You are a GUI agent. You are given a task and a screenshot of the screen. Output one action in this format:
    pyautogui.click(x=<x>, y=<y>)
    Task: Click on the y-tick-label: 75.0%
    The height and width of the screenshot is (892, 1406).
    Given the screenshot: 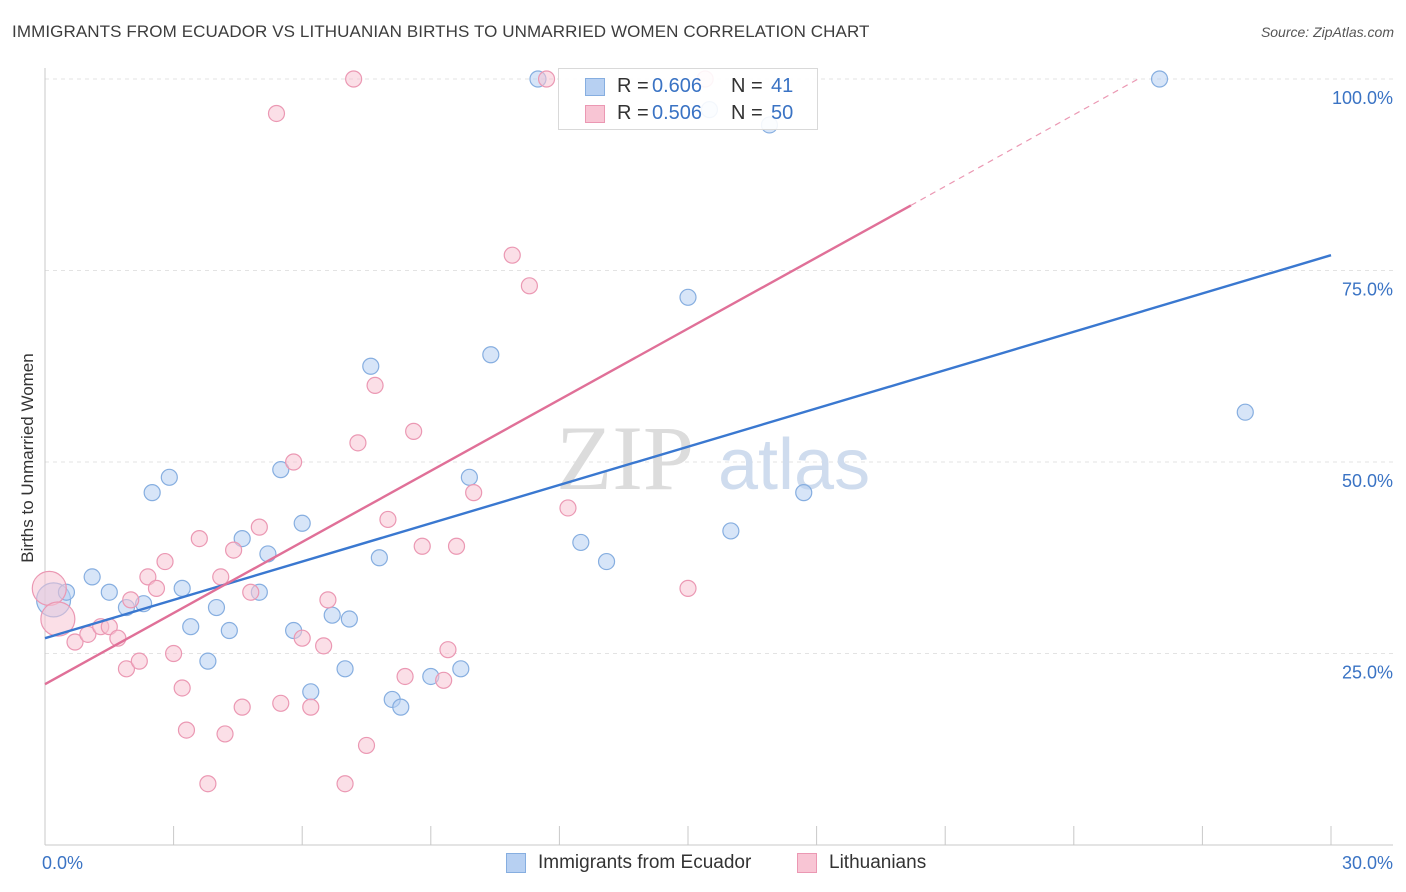 What is the action you would take?
    pyautogui.click(x=1367, y=290)
    